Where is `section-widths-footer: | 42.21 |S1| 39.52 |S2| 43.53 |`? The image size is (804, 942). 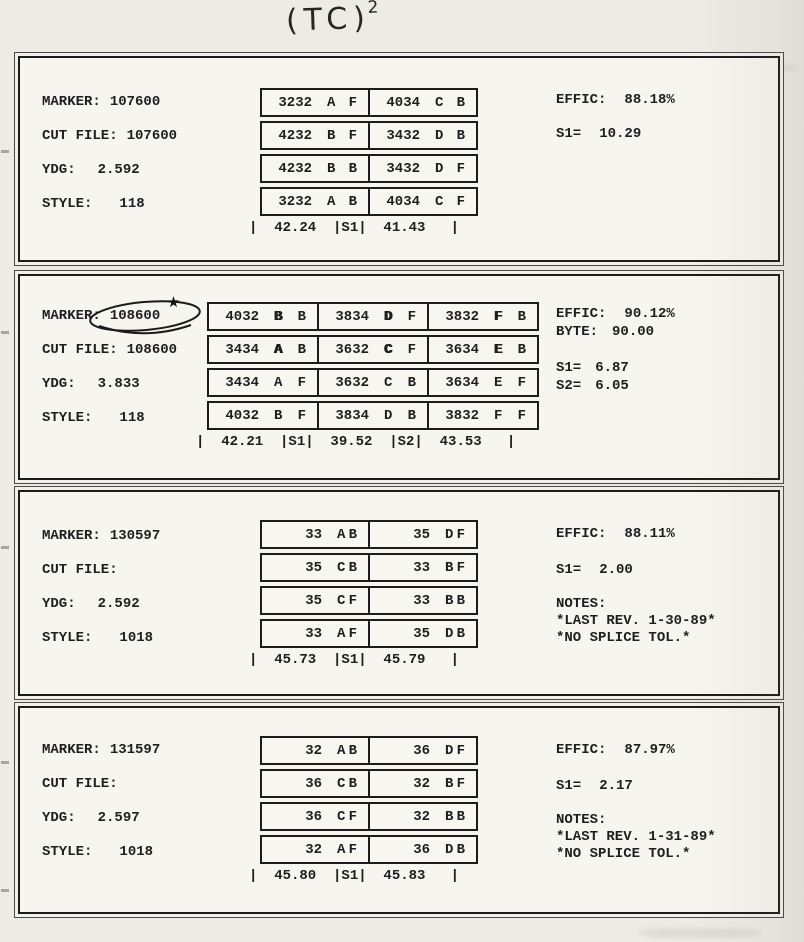
section-widths-footer: | 42.21 |S1| 39.52 |S2| 43.53 | is located at coordinates (356, 442).